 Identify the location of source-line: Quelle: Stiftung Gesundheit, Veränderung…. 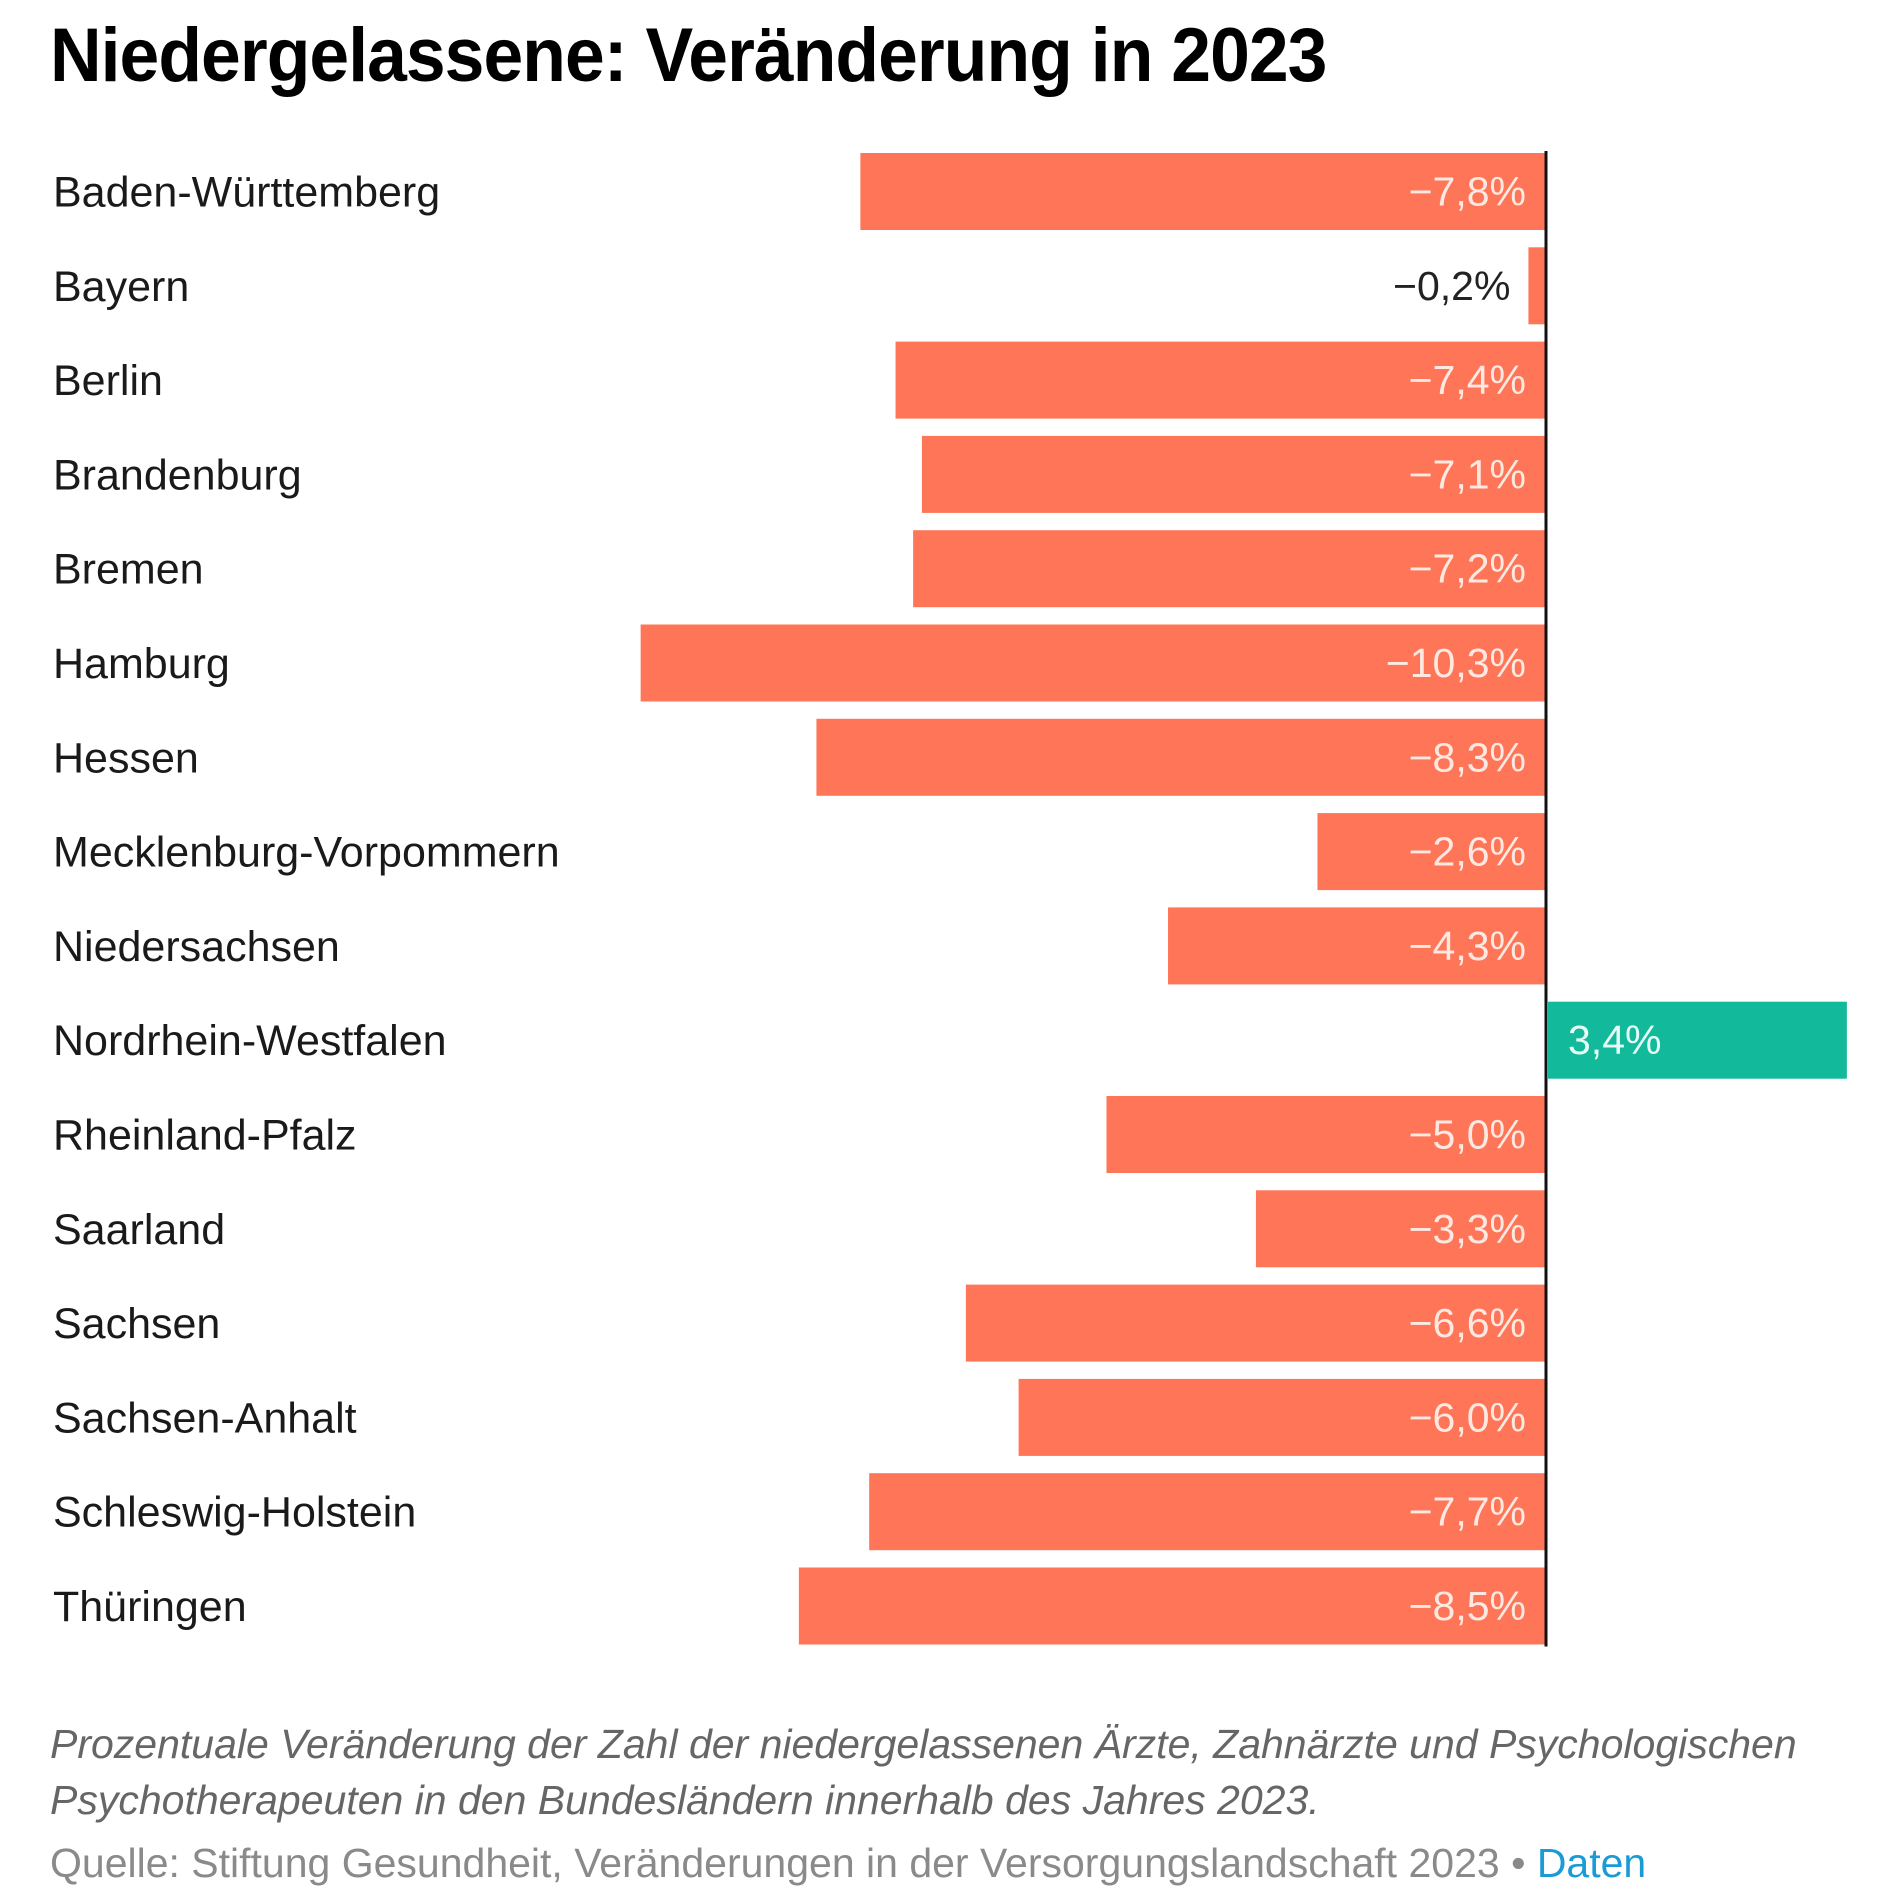
(848, 1863).